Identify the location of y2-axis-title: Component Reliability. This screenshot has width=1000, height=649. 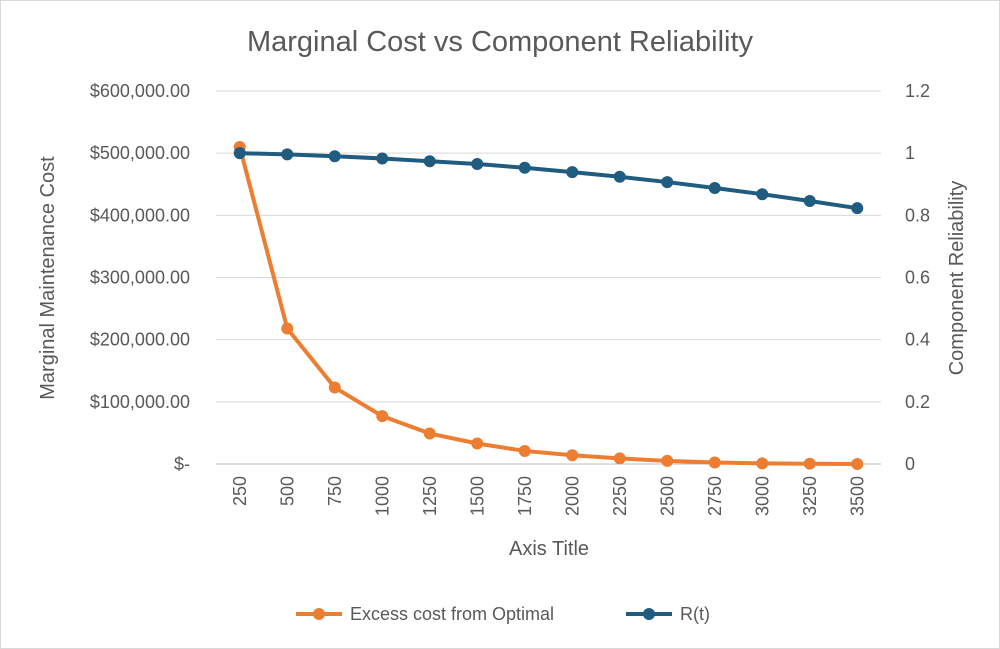
(957, 278).